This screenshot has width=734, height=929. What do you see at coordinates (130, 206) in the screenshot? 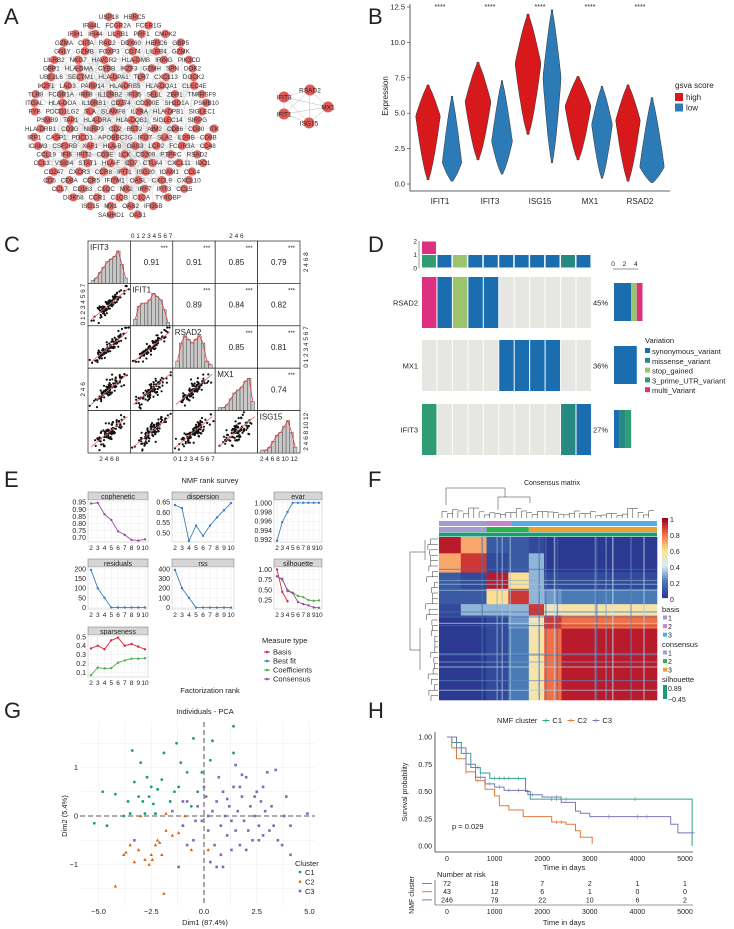
I see `node-label: OAS2` at bounding box center [130, 206].